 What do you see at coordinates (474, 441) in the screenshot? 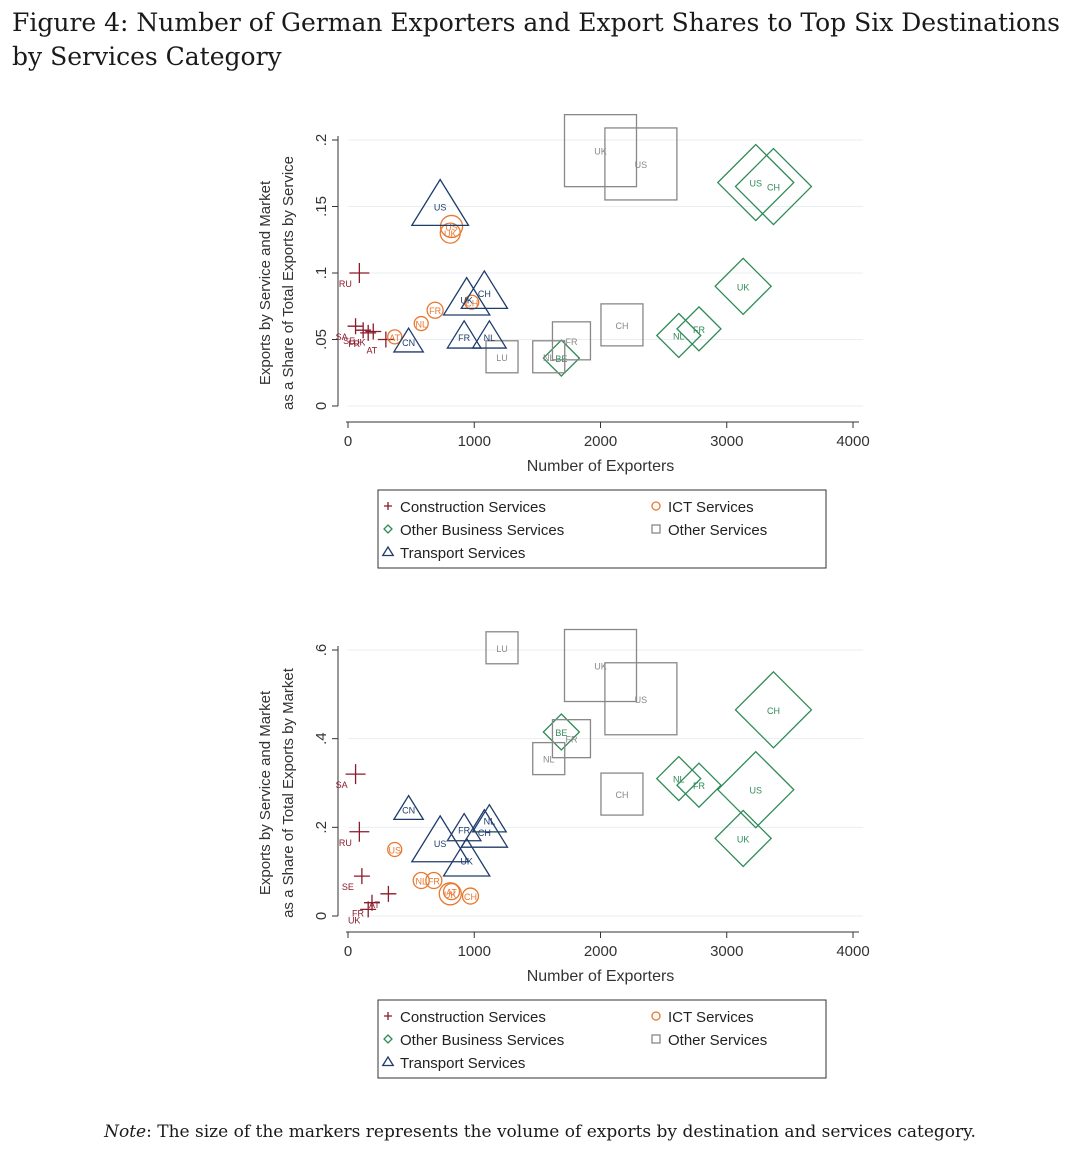
I see `x-tick-label: 1000` at bounding box center [474, 441].